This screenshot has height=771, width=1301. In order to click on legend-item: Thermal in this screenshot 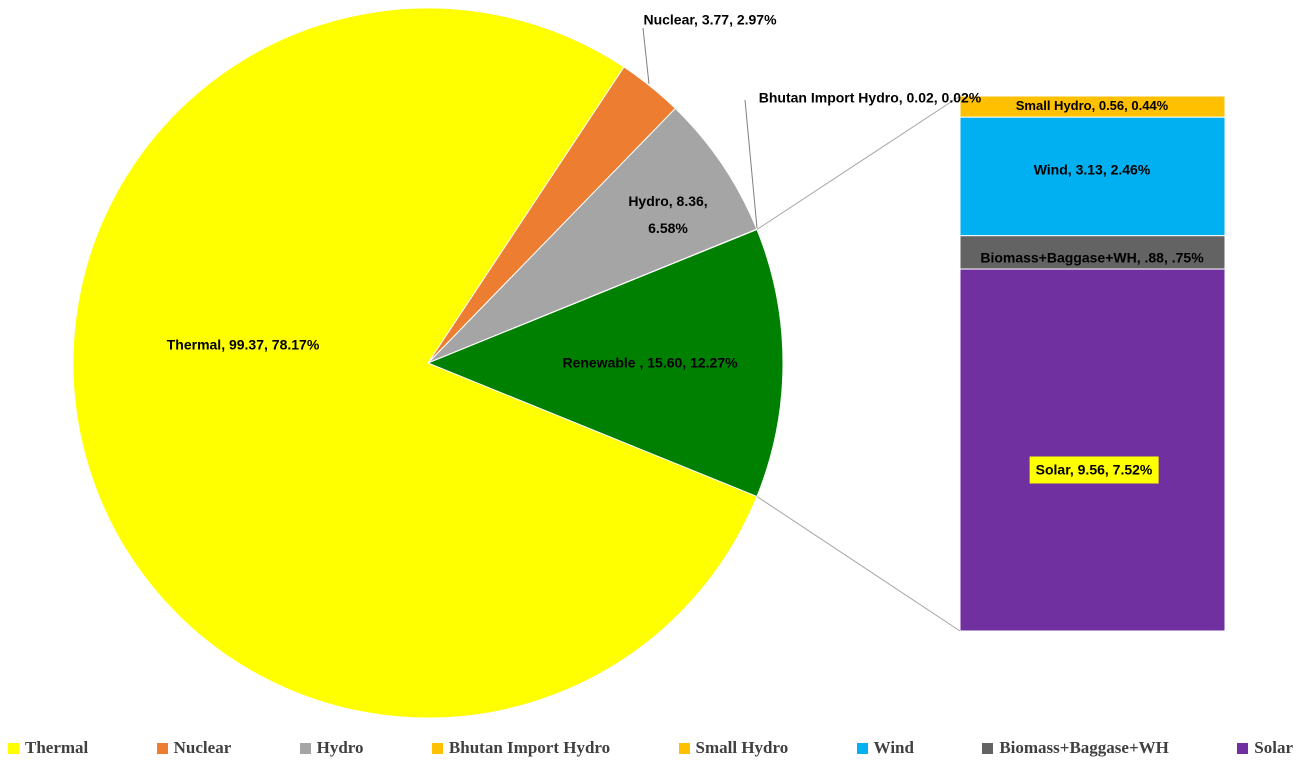, I will do `click(48, 748)`.